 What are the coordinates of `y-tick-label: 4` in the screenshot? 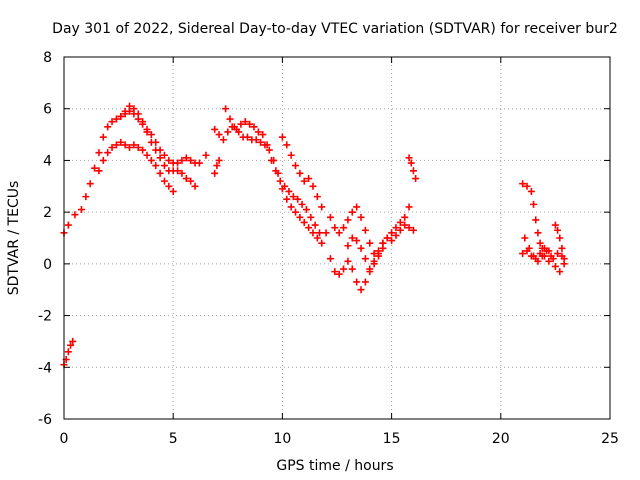 It's located at (47, 161).